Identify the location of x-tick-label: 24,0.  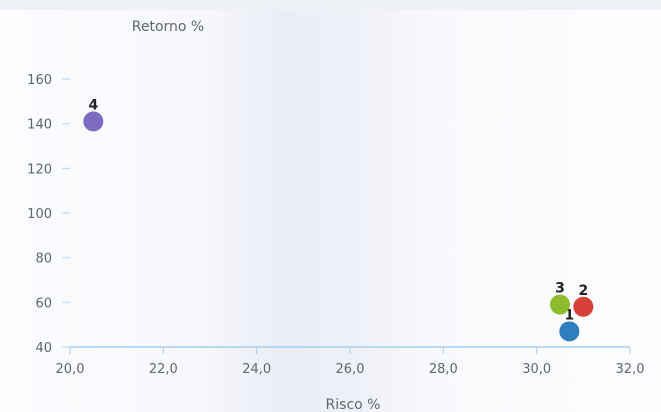
(256, 369).